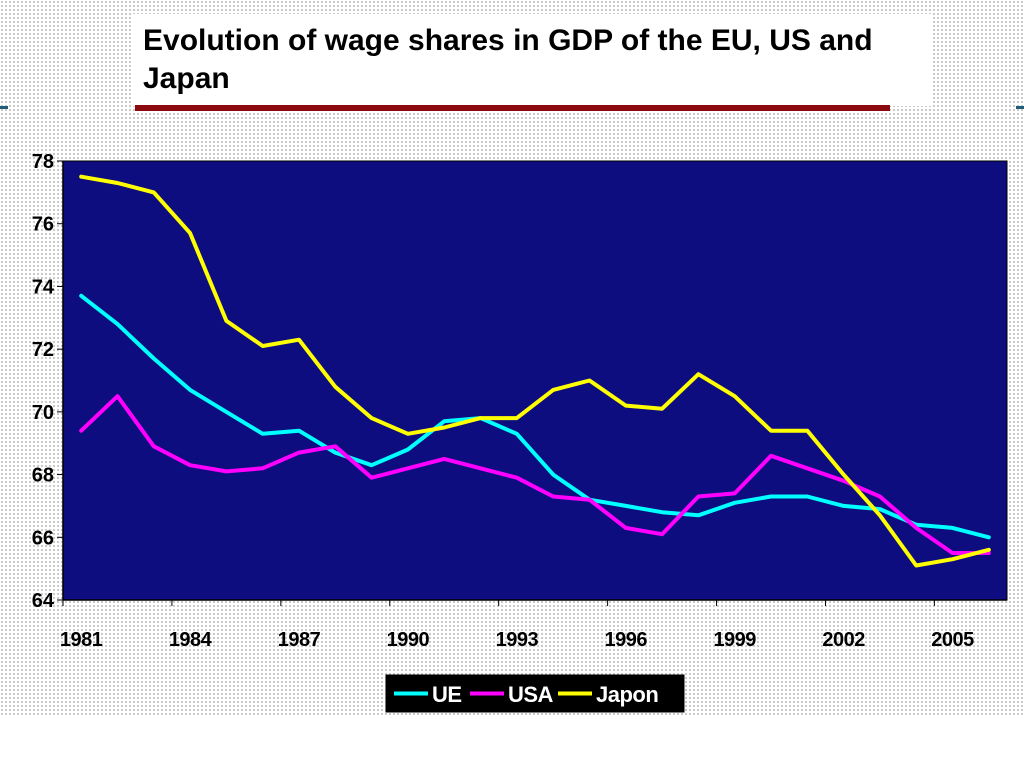  What do you see at coordinates (447, 694) in the screenshot?
I see `legend-label-ue: UE` at bounding box center [447, 694].